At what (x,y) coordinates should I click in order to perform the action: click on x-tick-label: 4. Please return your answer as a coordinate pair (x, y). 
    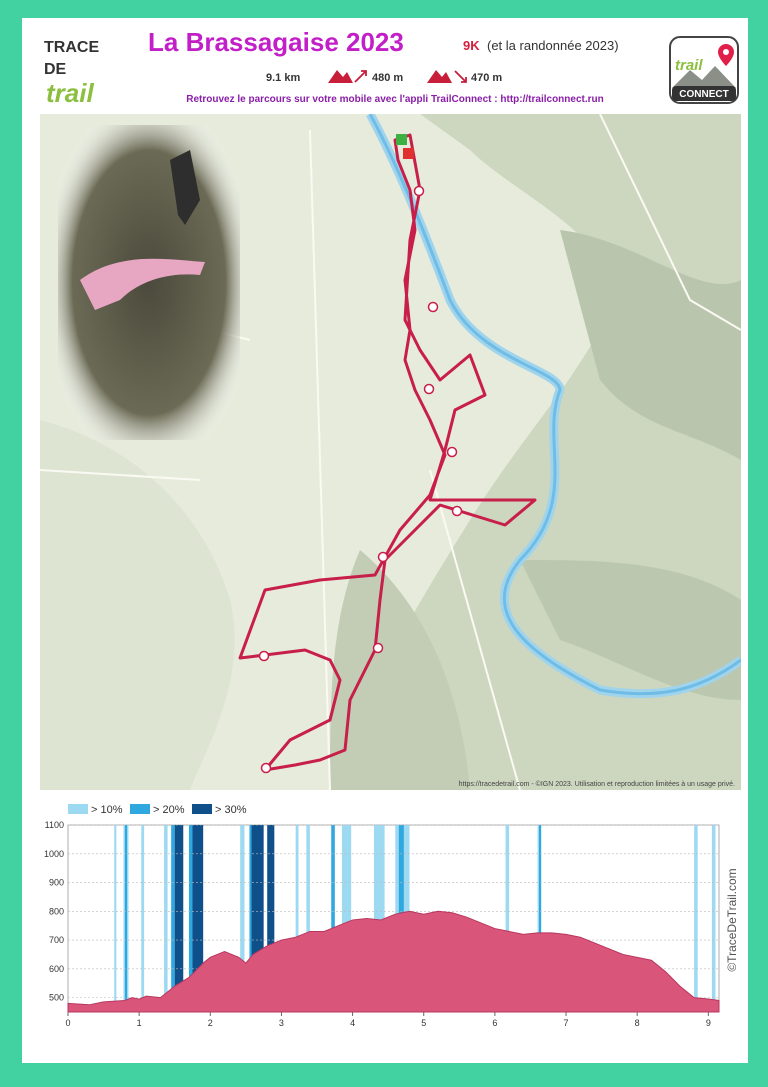
    Looking at the image, I should click on (352, 1023).